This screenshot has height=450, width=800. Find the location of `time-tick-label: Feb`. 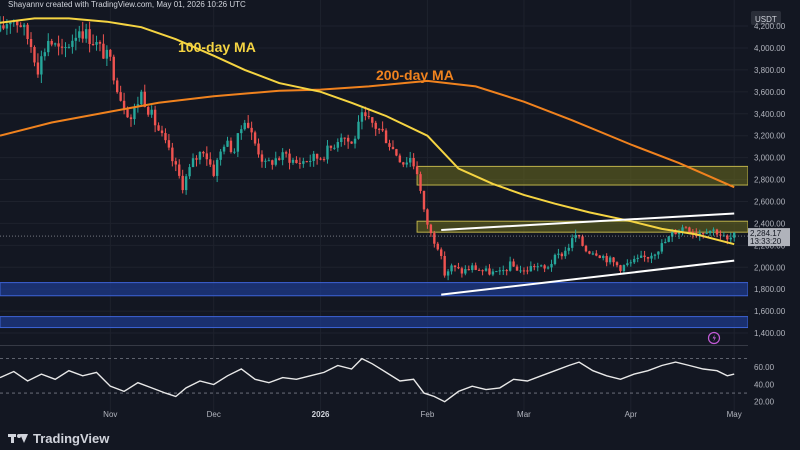

time-tick-label: Feb is located at coordinates (428, 414).